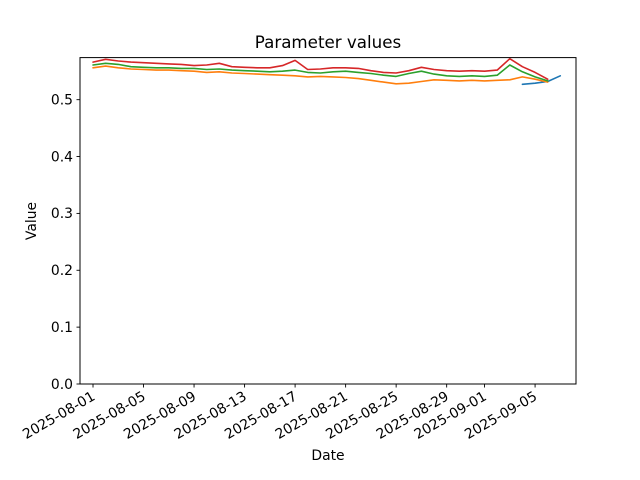  What do you see at coordinates (320, 72) in the screenshot?
I see `series-line-parameter-green` at bounding box center [320, 72].